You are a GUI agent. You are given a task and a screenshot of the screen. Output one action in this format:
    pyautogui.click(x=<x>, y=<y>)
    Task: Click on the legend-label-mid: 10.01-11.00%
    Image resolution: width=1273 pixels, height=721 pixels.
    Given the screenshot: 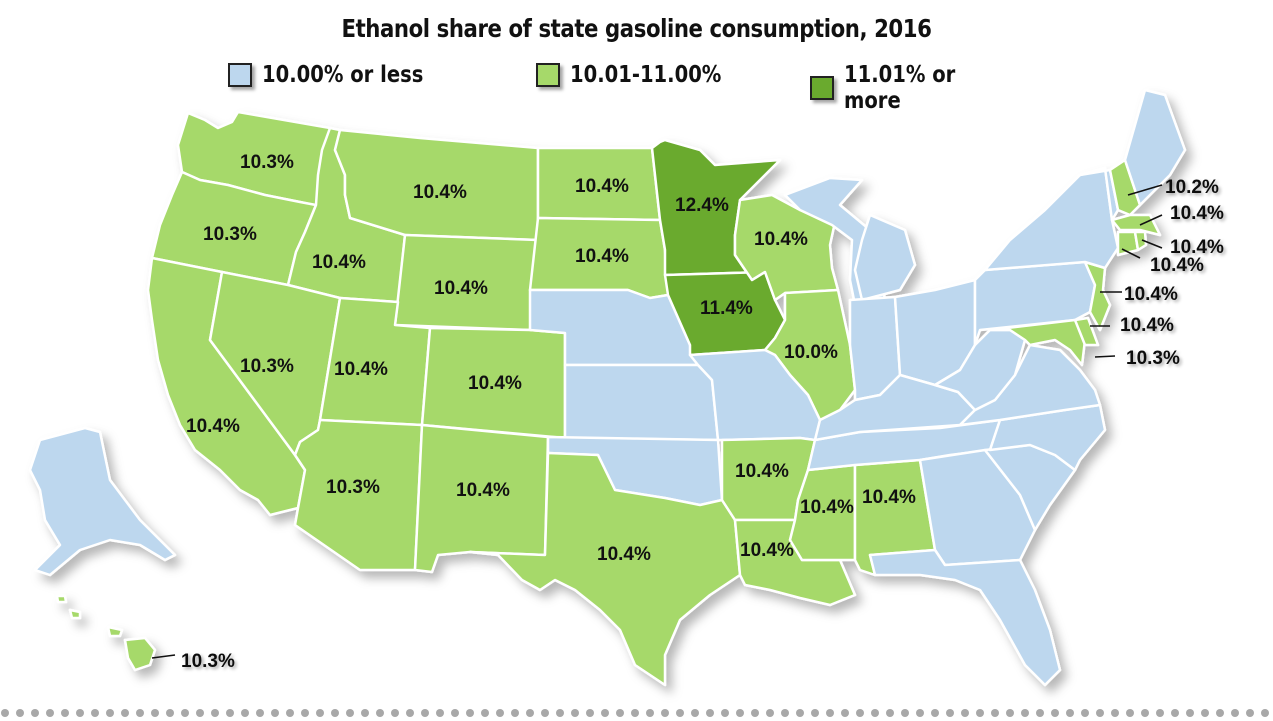 What is the action you would take?
    pyautogui.click(x=646, y=75)
    